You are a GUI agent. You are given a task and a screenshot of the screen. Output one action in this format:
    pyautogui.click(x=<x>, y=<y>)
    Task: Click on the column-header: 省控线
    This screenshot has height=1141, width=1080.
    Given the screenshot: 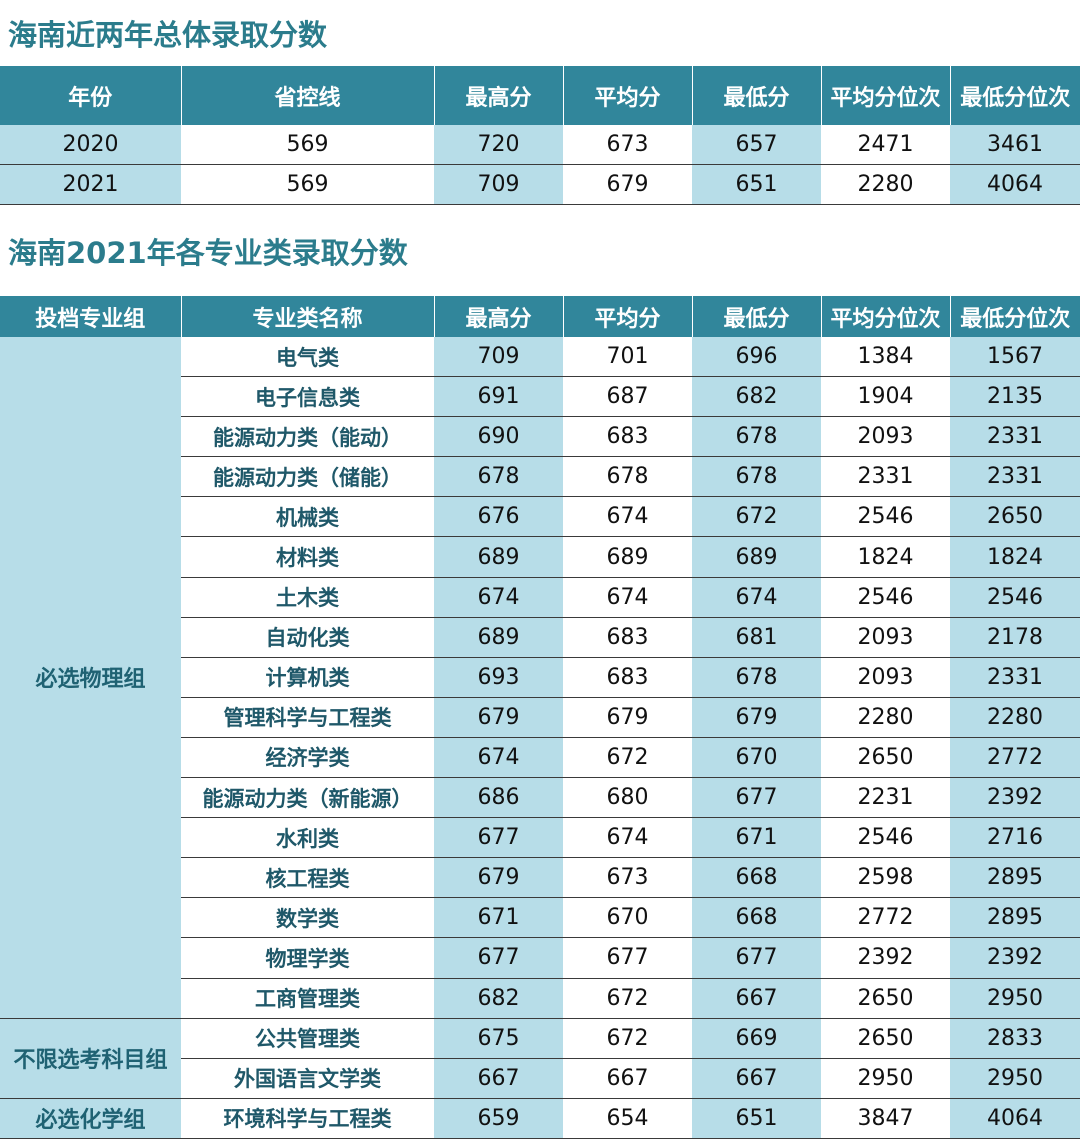 What is the action you would take?
    pyautogui.click(x=308, y=95)
    